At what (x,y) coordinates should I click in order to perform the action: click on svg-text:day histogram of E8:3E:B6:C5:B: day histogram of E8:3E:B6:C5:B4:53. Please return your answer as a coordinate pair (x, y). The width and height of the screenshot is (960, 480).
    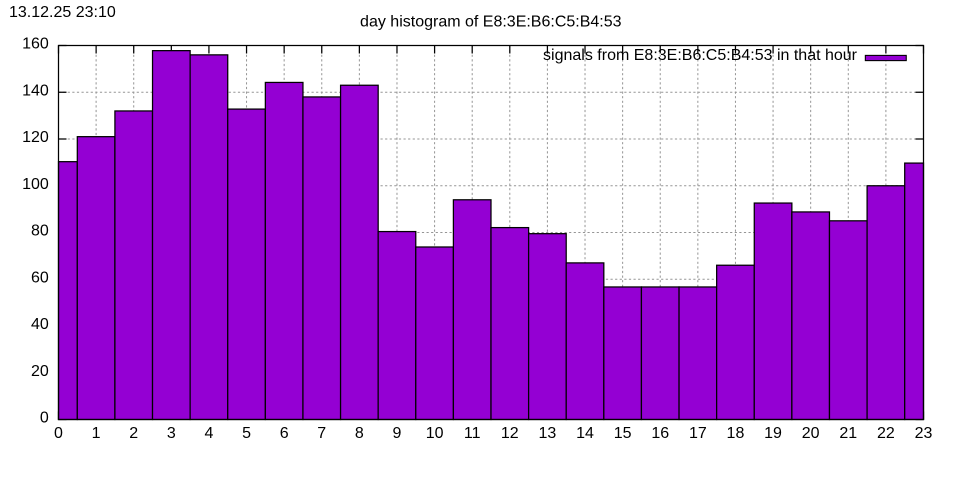
    Looking at the image, I should click on (491, 22).